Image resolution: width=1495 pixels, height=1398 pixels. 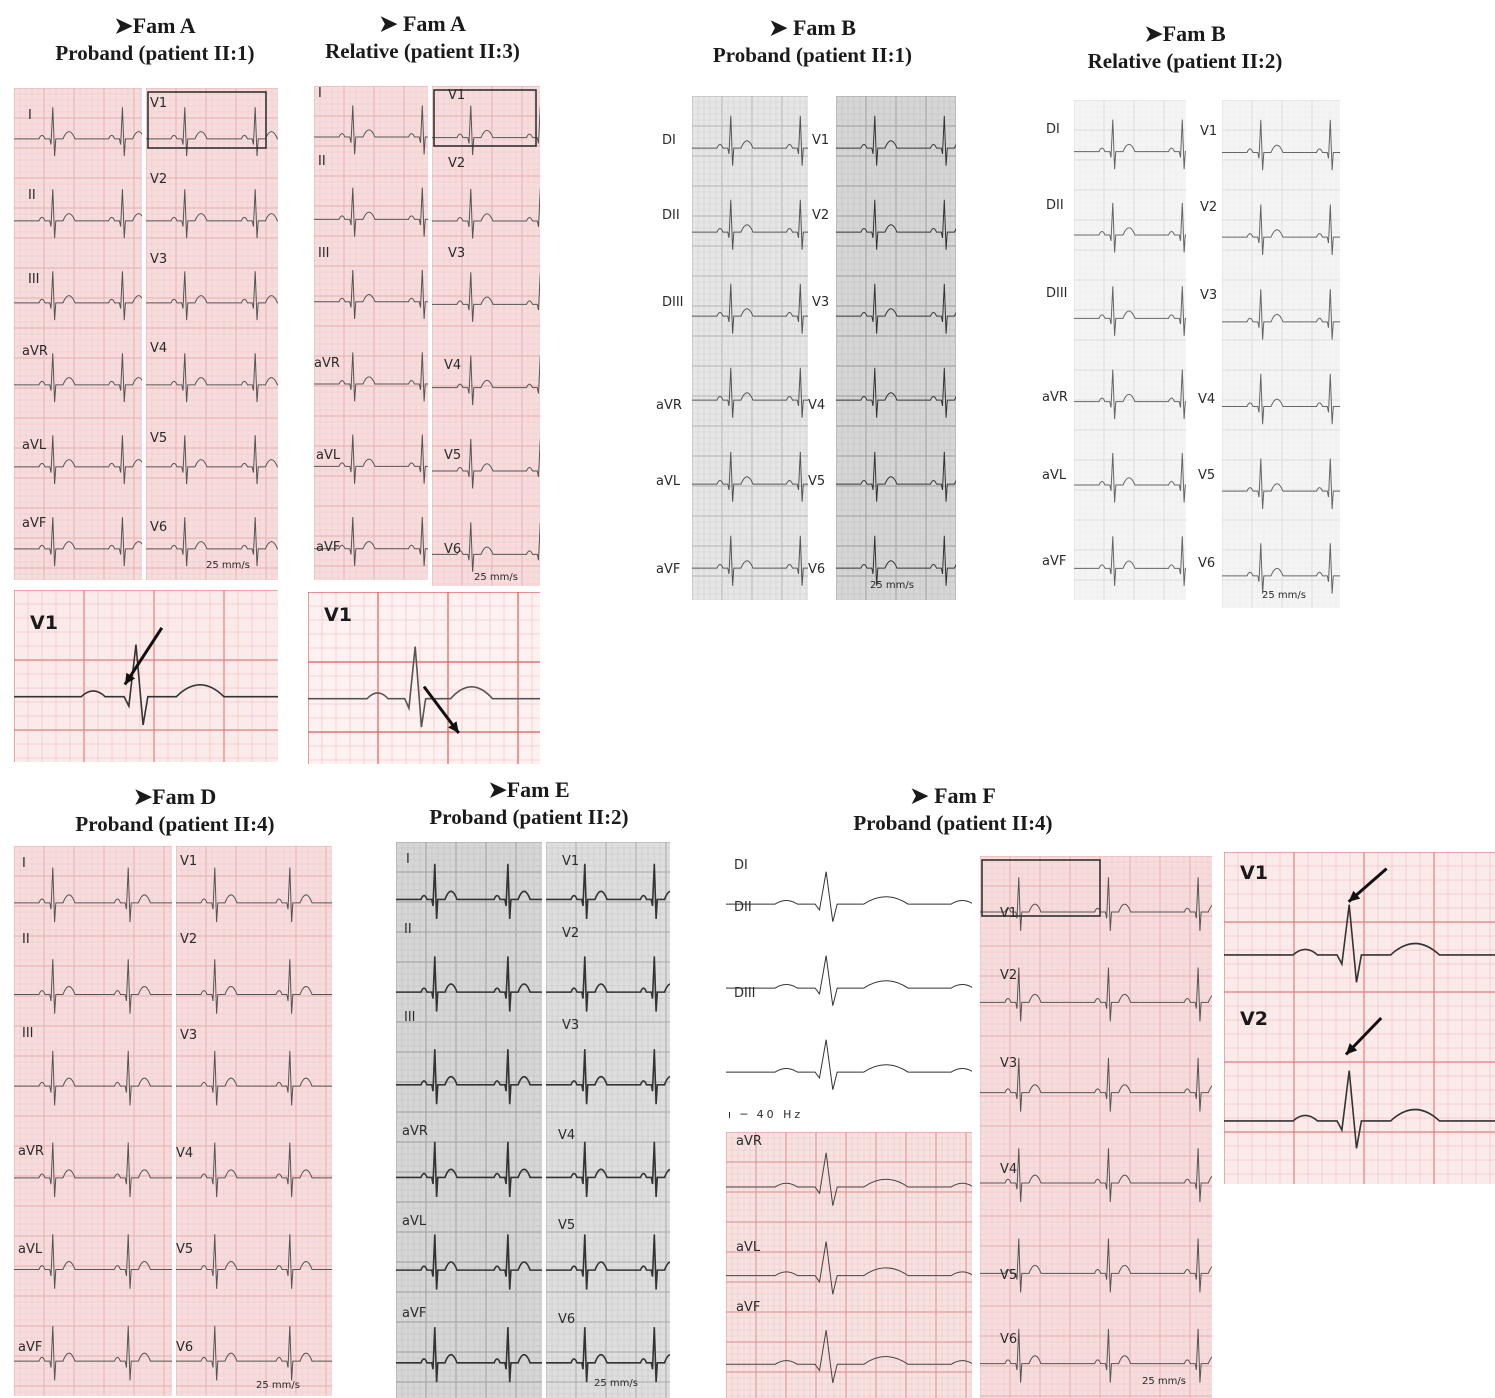 I want to click on fam-b-relative-precordial-leads, so click(x=1281, y=354).